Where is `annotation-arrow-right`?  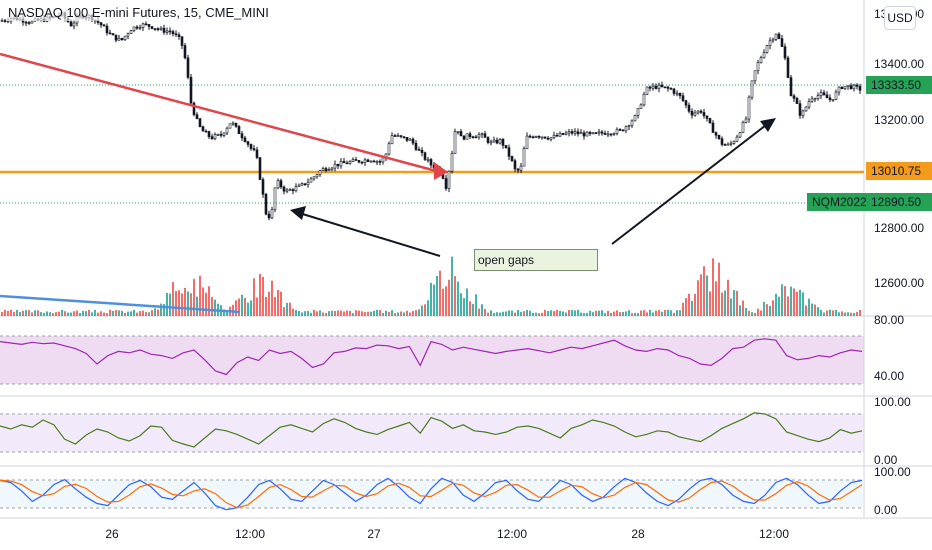
annotation-arrow-right is located at coordinates (691, 183).